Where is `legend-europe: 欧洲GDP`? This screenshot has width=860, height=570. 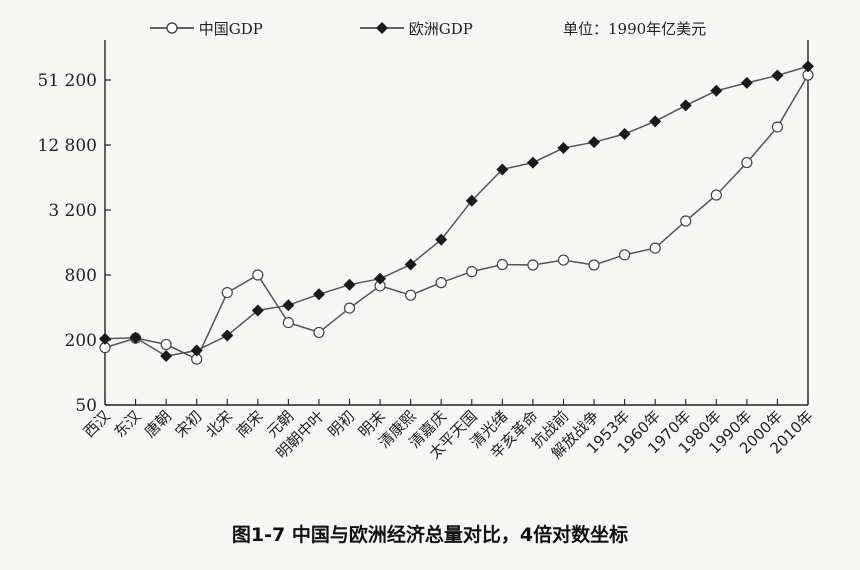 legend-europe: 欧洲GDP is located at coordinates (416, 28).